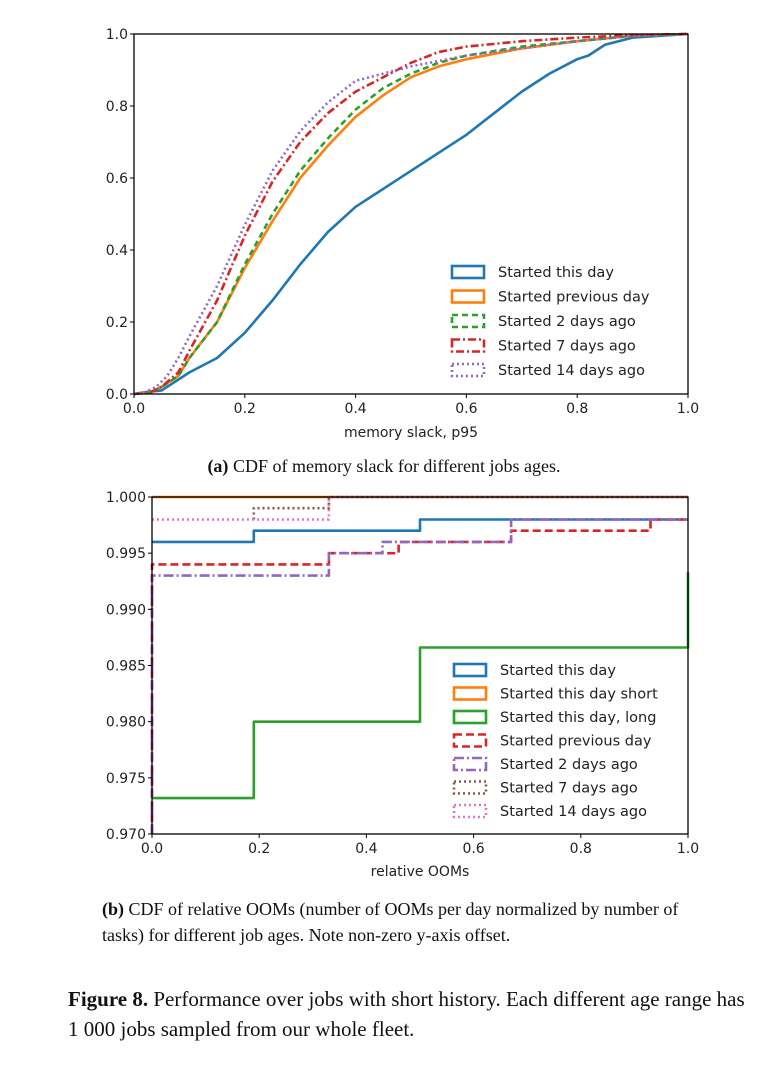 This screenshot has height=1080, width=768. I want to click on legend-label-5: Started 2 days ago, so click(569, 765).